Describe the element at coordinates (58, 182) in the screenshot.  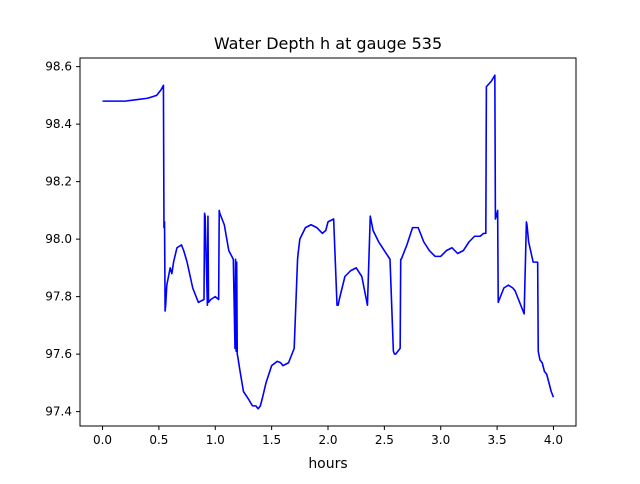
I see `y-tick-label: 98.2` at that location.